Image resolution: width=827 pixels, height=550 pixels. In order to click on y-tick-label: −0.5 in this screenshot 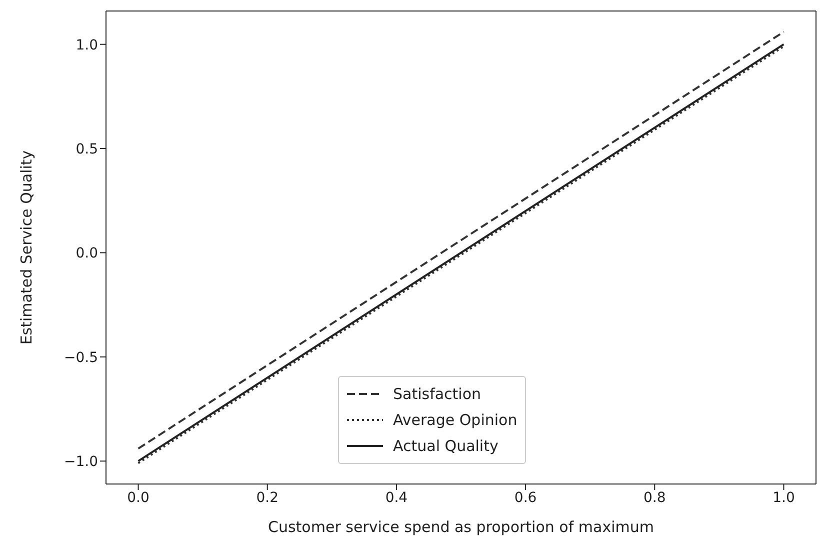, I will do `click(81, 358)`.